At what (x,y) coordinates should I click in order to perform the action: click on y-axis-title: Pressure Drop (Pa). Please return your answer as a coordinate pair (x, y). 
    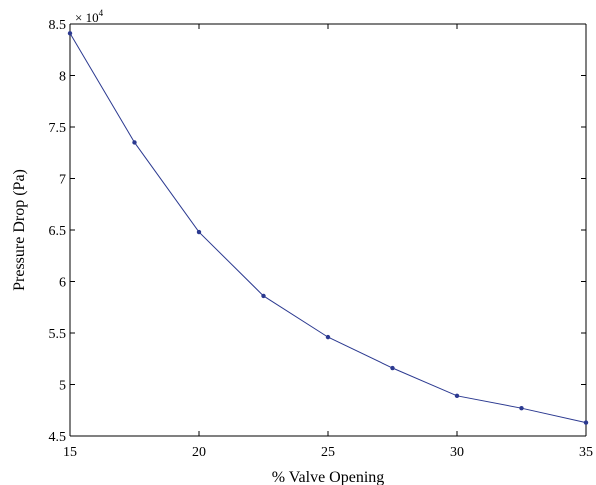
    Looking at the image, I should click on (19, 230).